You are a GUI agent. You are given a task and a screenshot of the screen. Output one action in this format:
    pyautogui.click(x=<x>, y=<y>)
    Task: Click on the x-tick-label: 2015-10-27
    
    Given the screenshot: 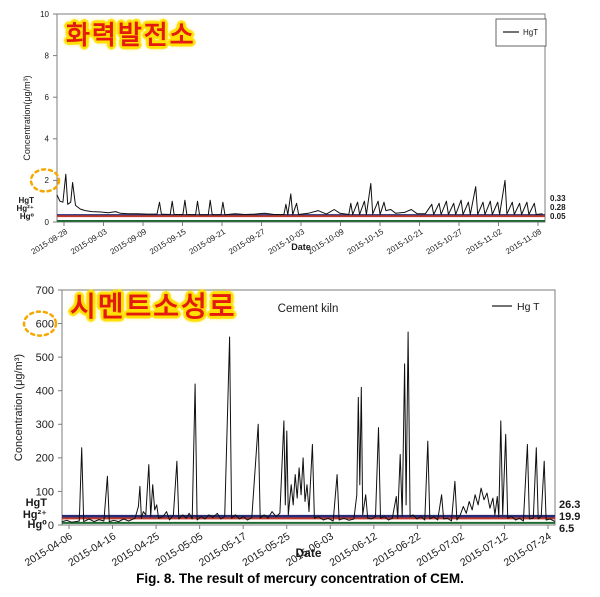 What is the action you would take?
    pyautogui.click(x=445, y=242)
    